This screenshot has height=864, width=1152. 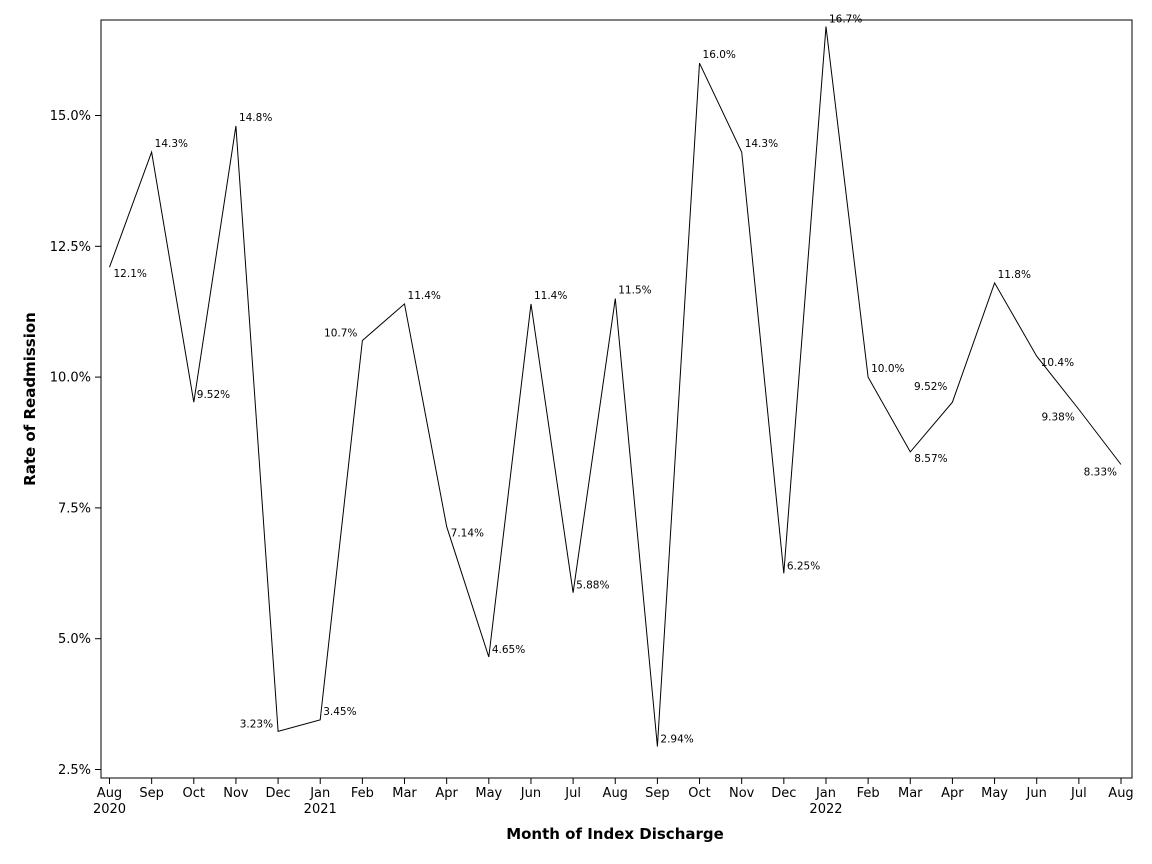 What do you see at coordinates (803, 566) in the screenshot?
I see `data-label: 6.25%` at bounding box center [803, 566].